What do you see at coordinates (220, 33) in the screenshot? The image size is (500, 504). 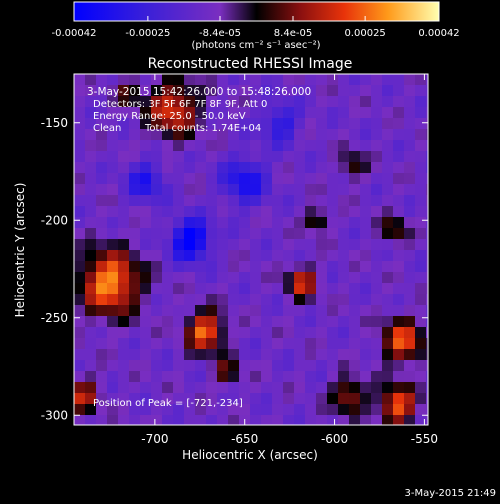 I see `colorbar-tick-label: -8.4e-05` at bounding box center [220, 33].